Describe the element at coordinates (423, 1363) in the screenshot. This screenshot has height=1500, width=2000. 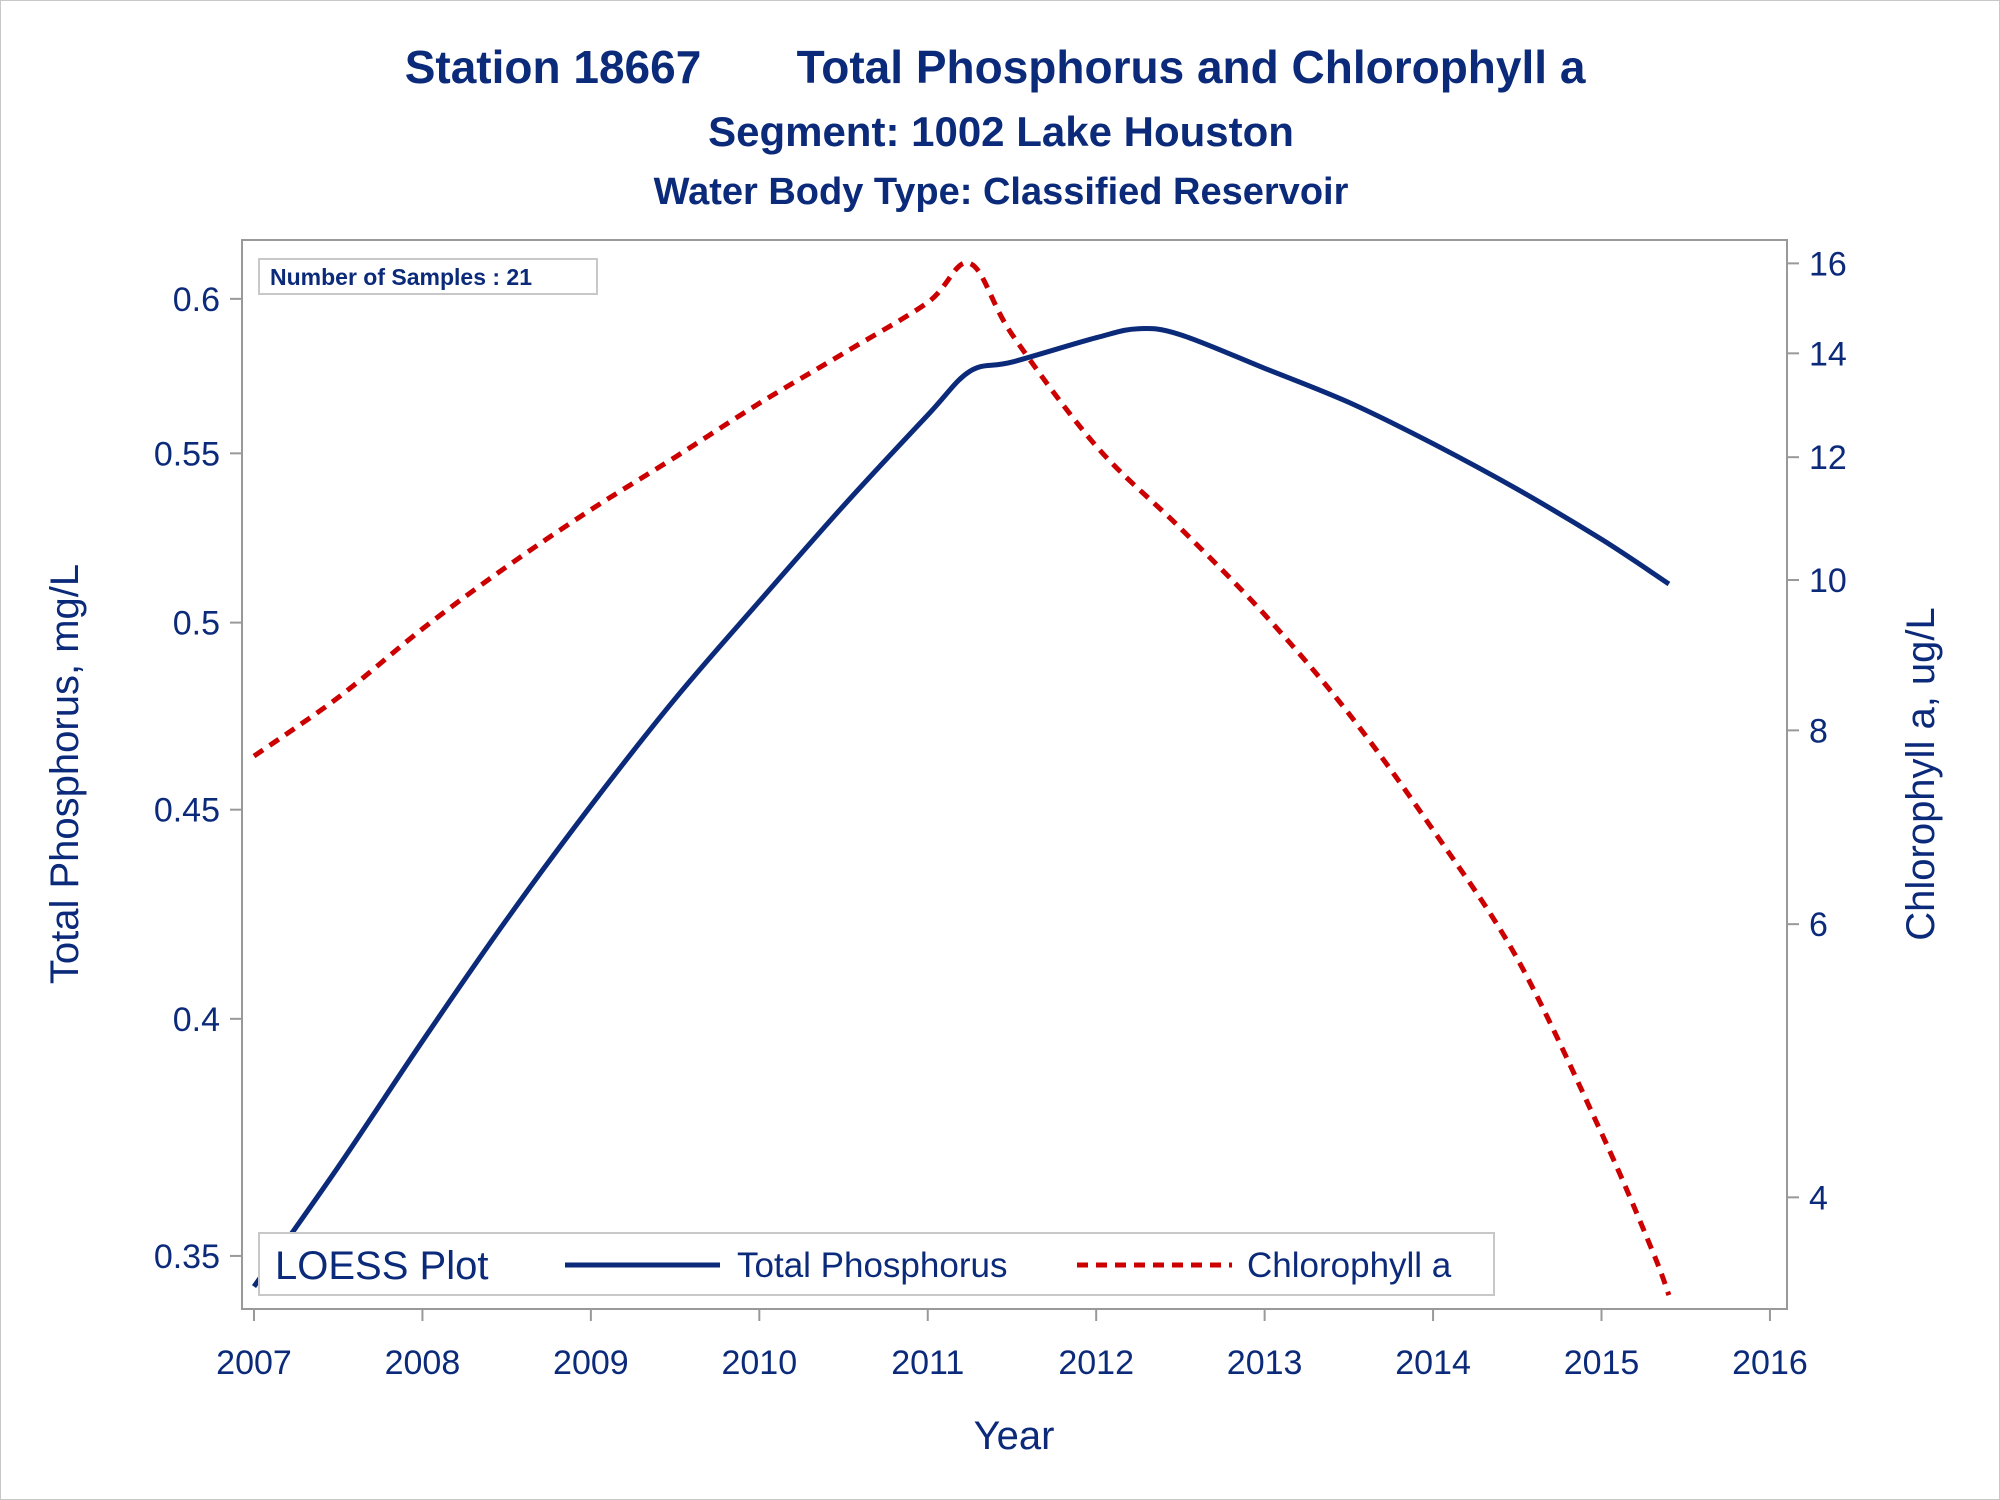
I see `x-tick-label: 2008` at that location.